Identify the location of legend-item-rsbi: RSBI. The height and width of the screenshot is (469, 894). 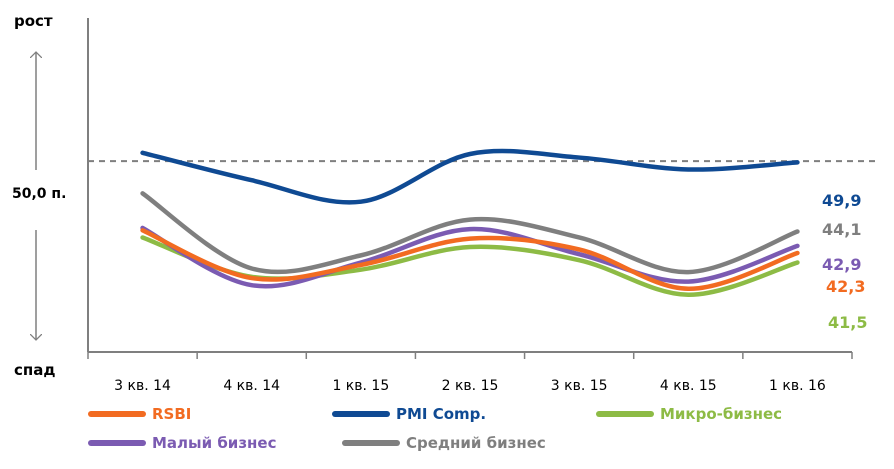
(210, 414).